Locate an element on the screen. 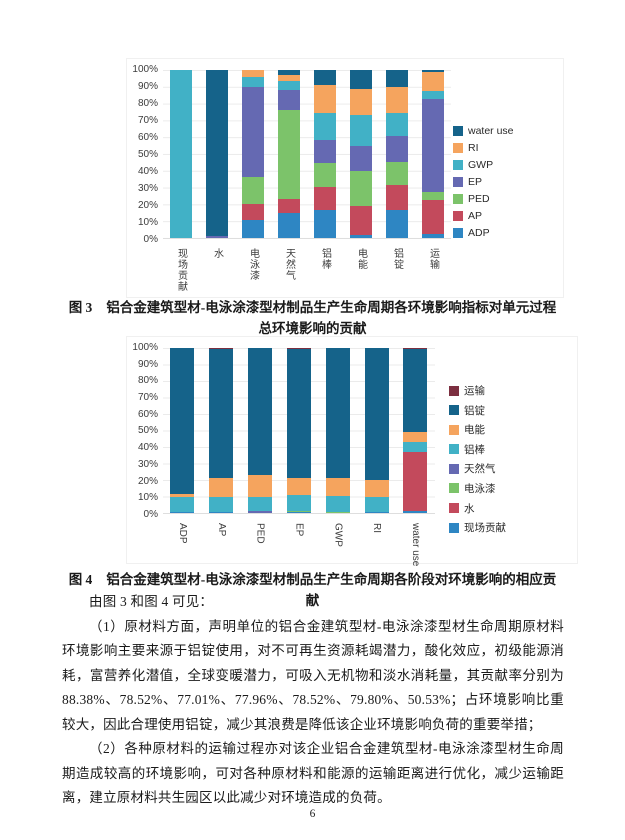 The height and width of the screenshot is (840, 625). body-intro: 由图 3 和图 4 可见： is located at coordinates (151, 601).